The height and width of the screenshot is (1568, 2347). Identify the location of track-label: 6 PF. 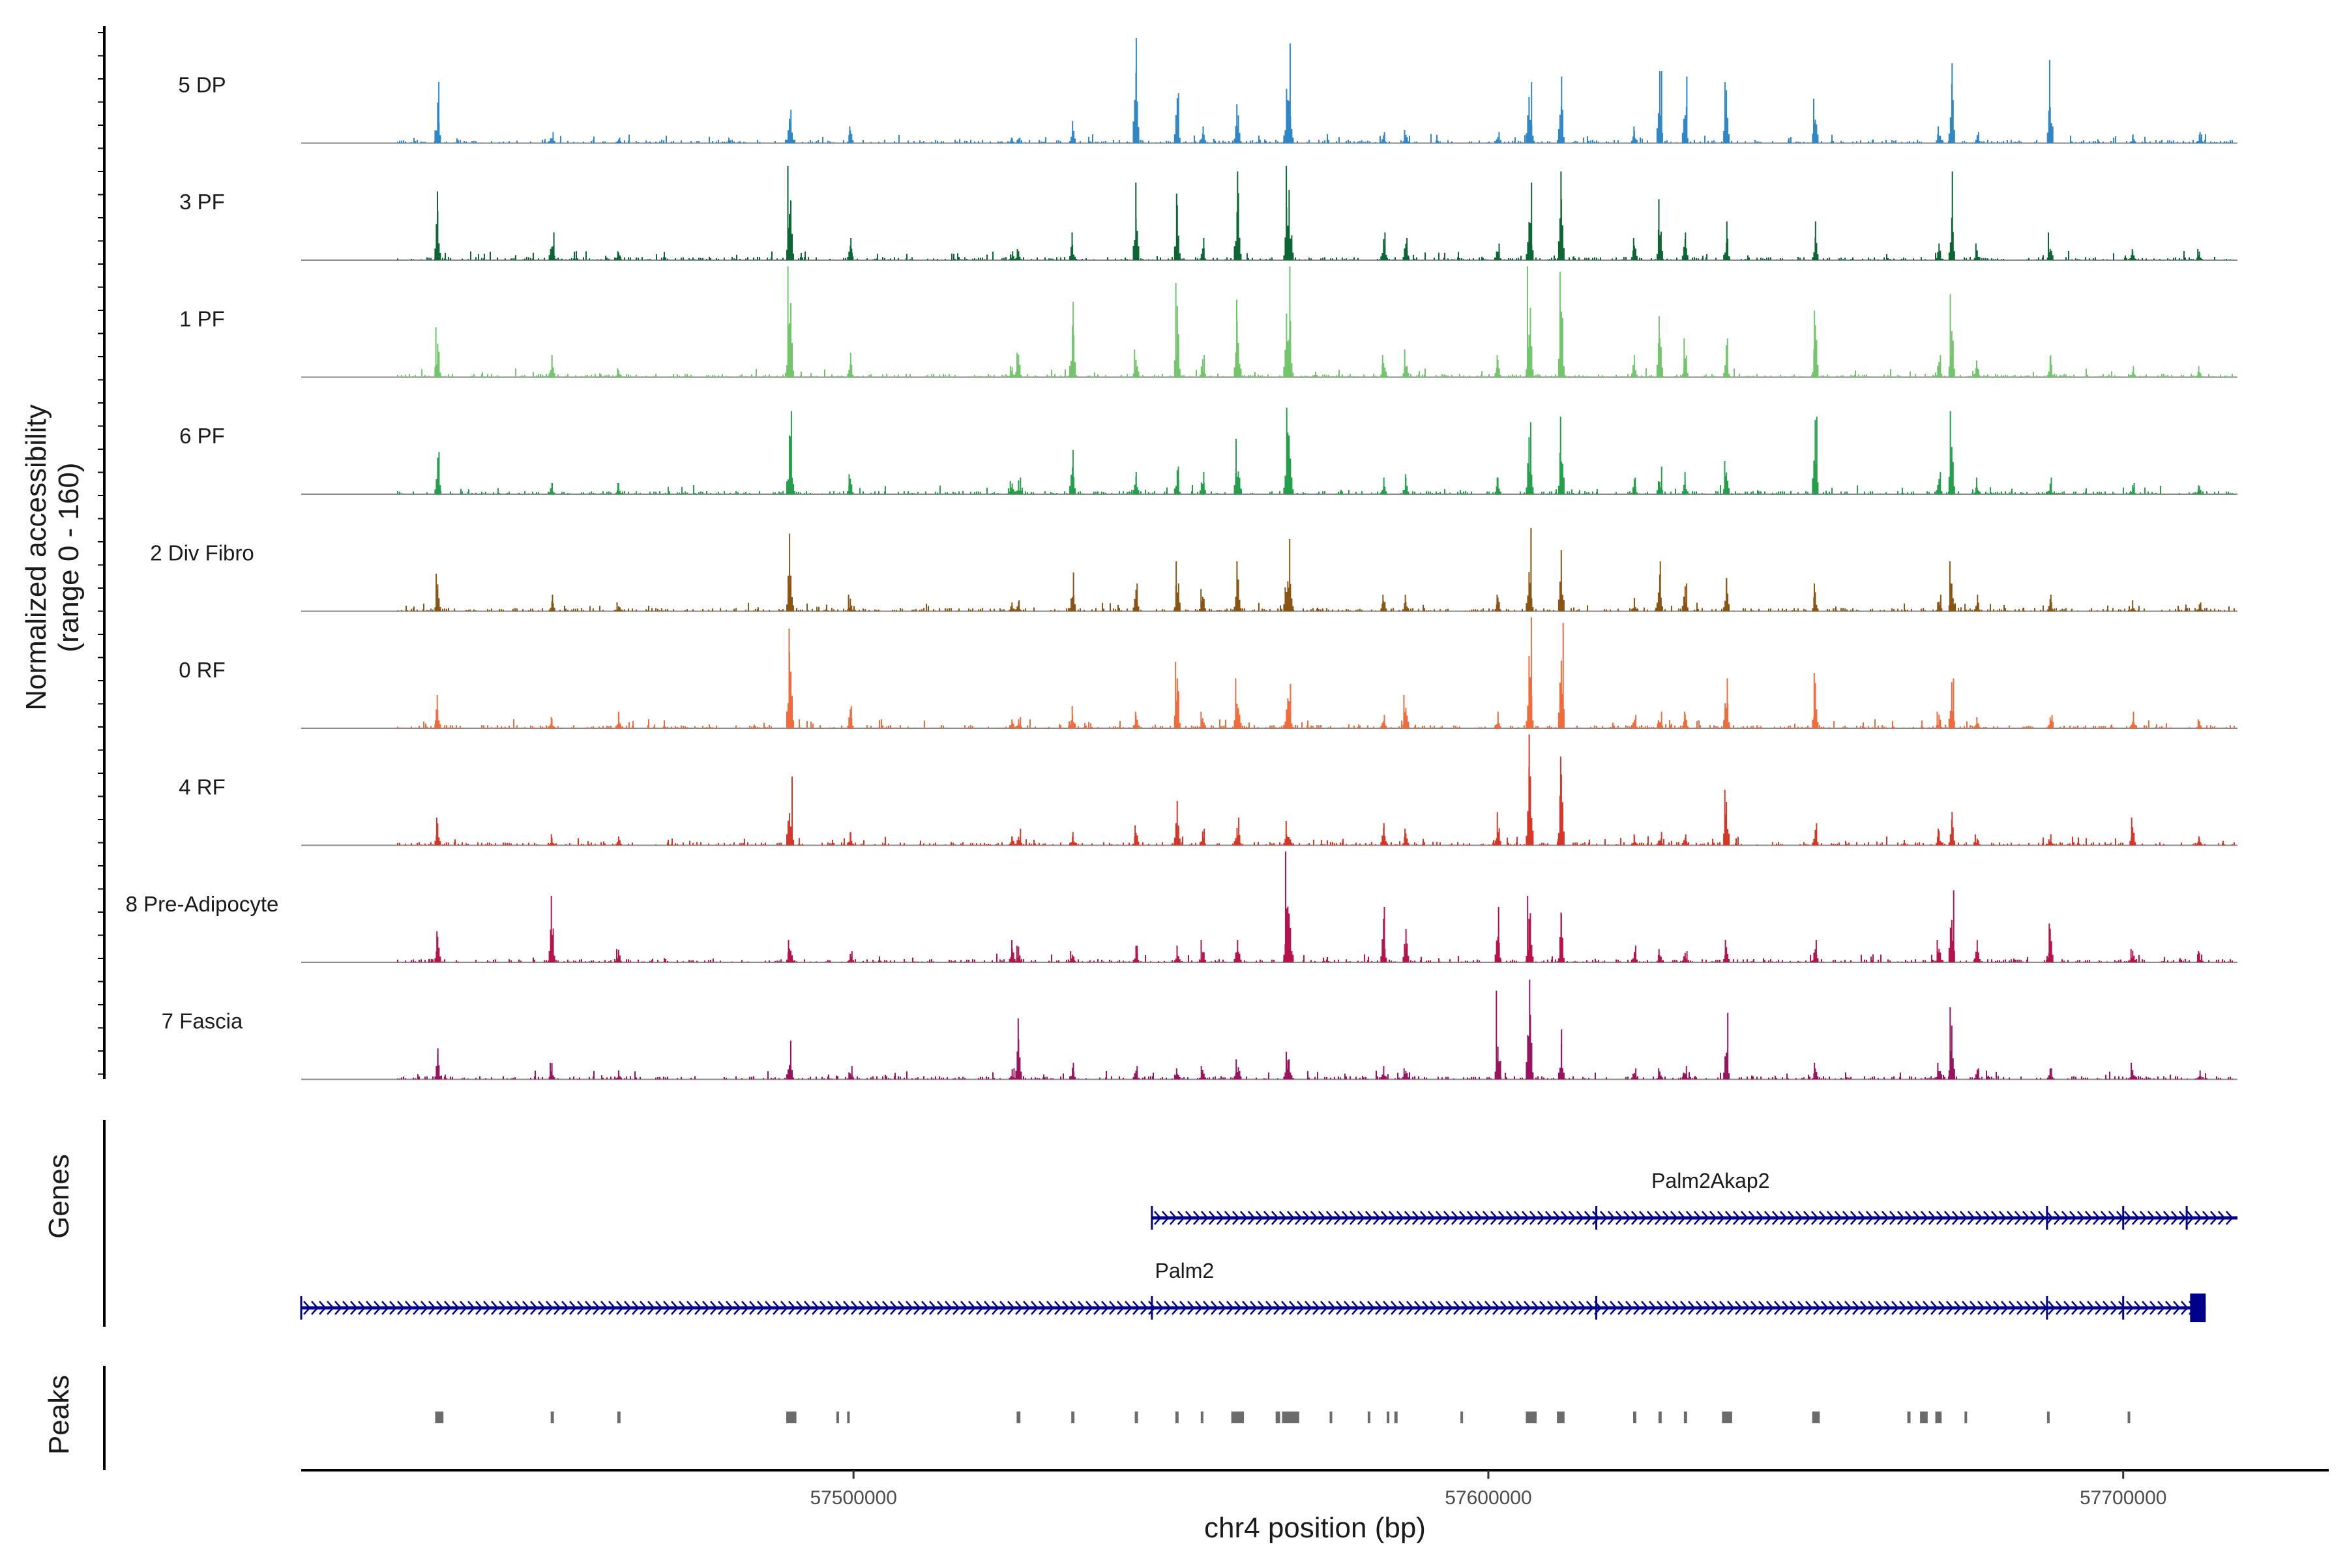
(202, 436).